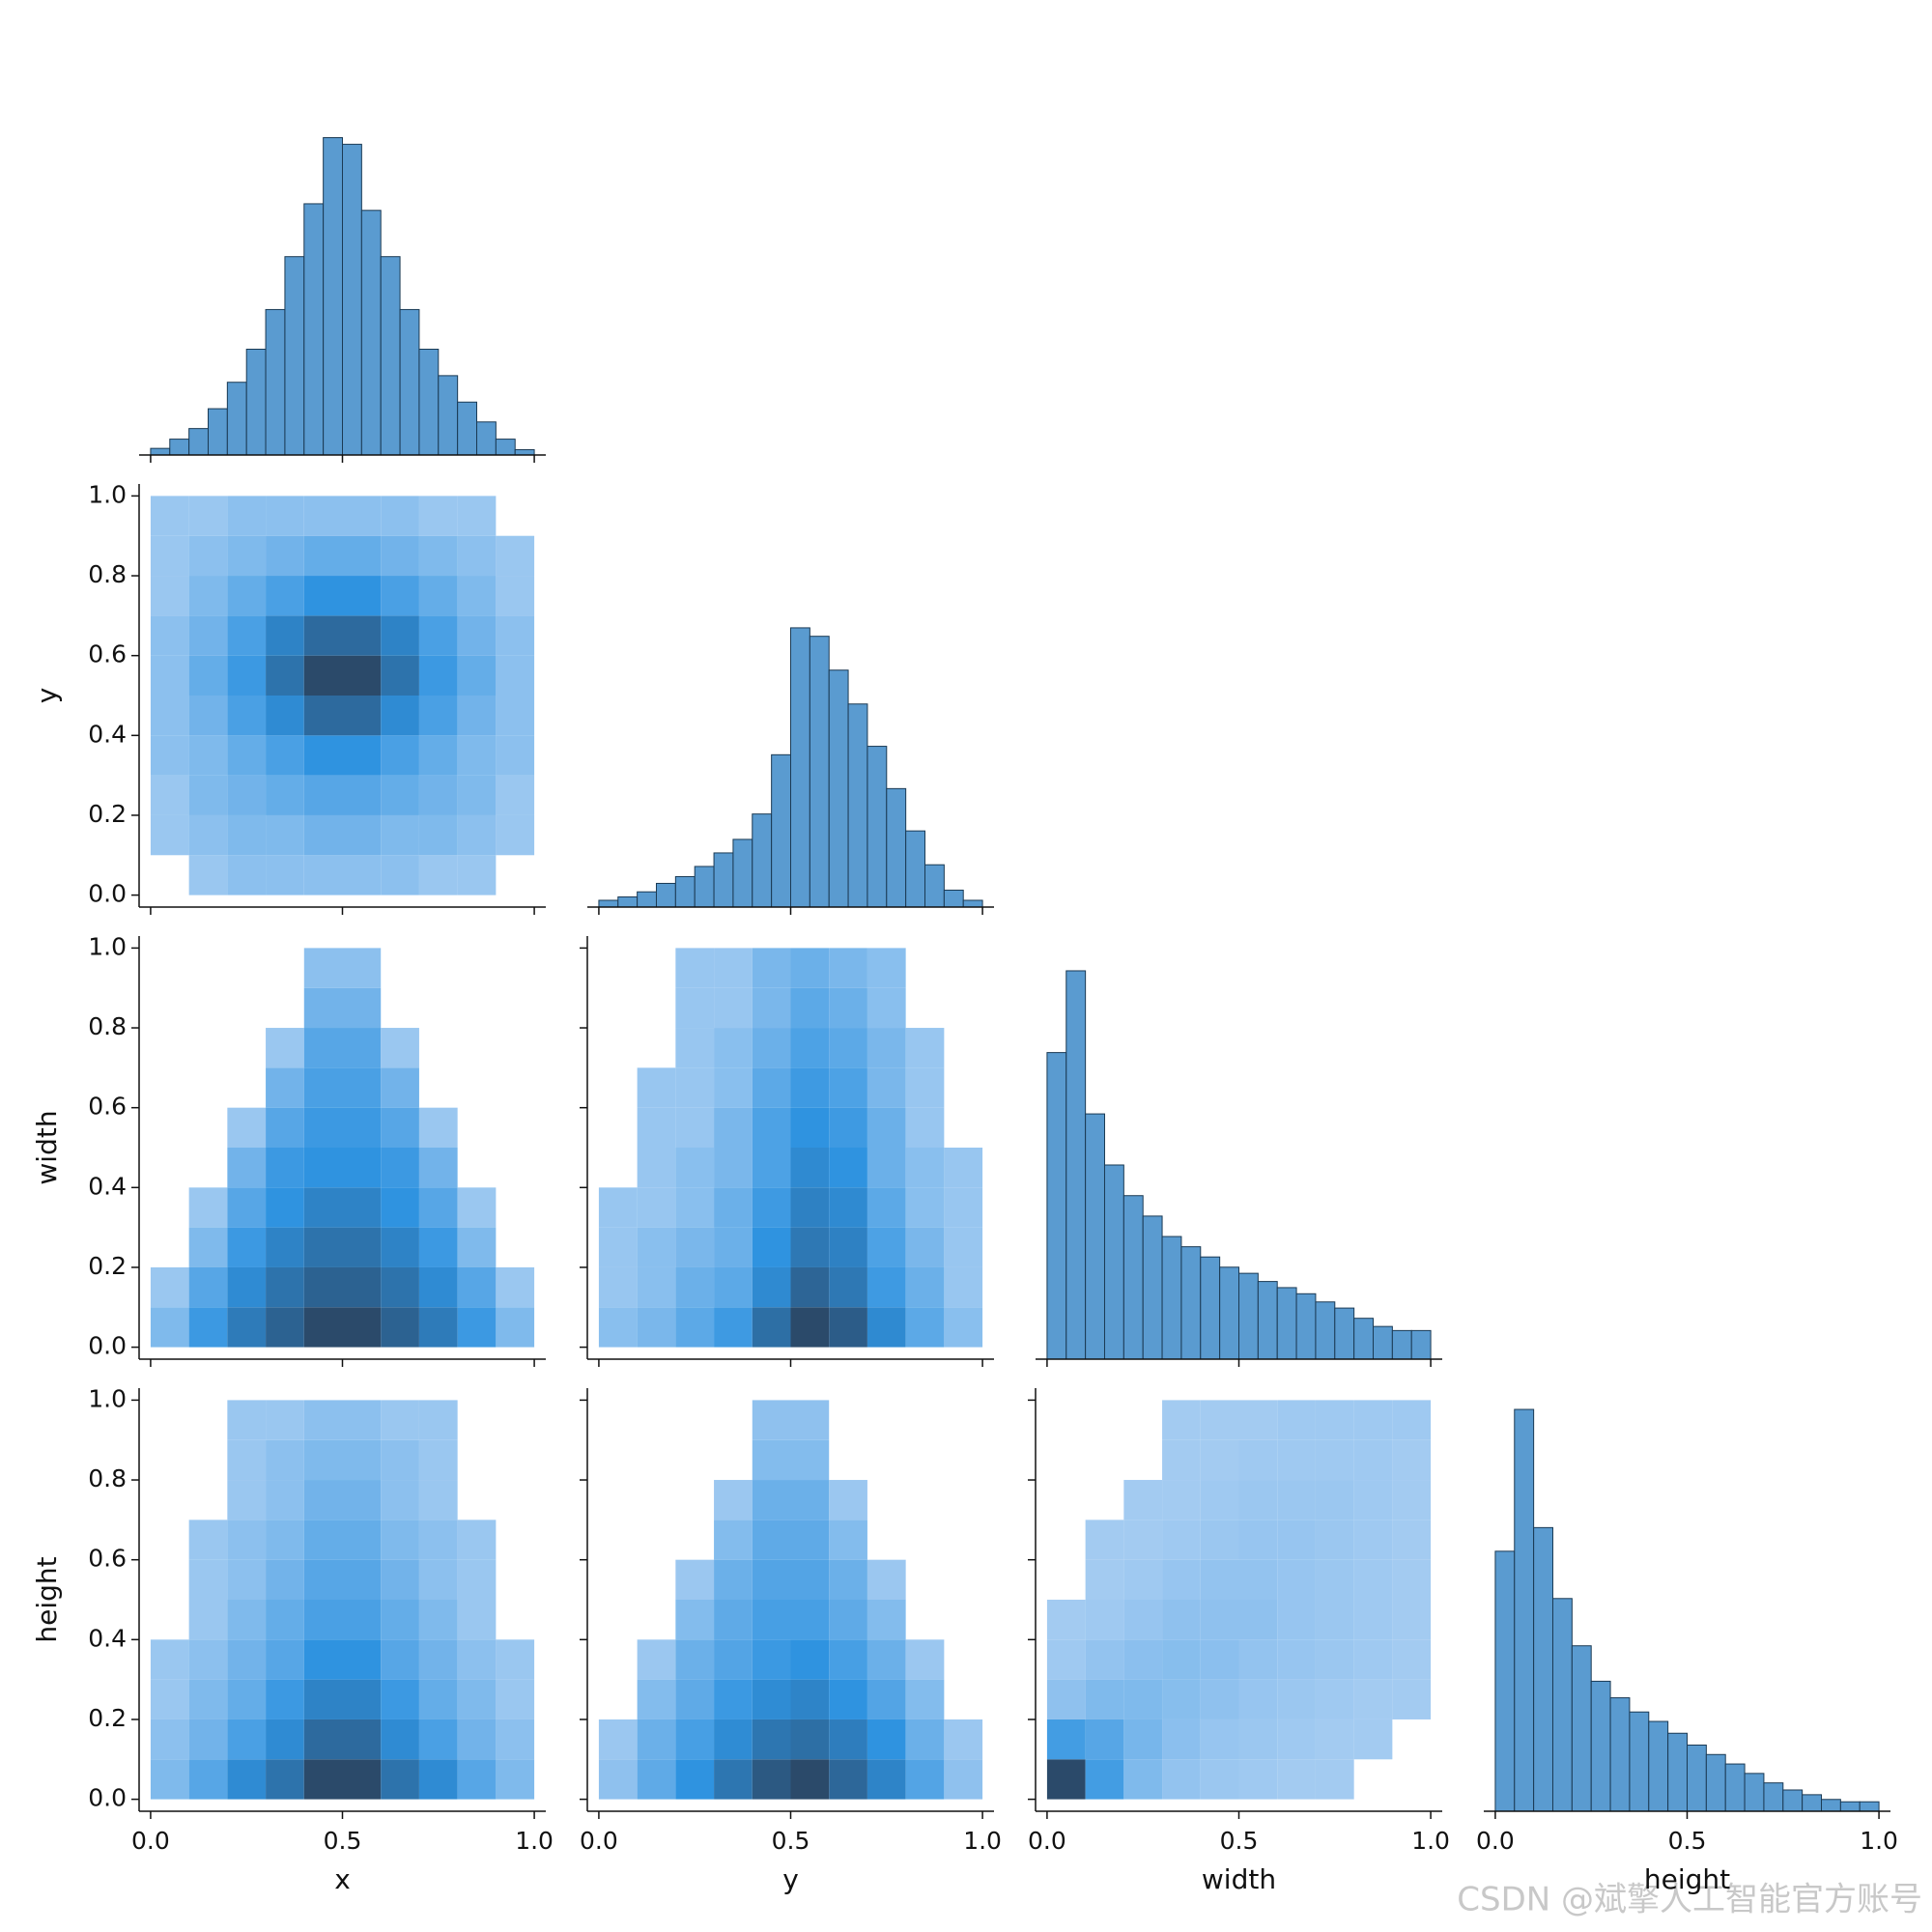 The width and height of the screenshot is (1932, 1932). I want to click on x-tick-label: 0.5, so click(343, 1841).